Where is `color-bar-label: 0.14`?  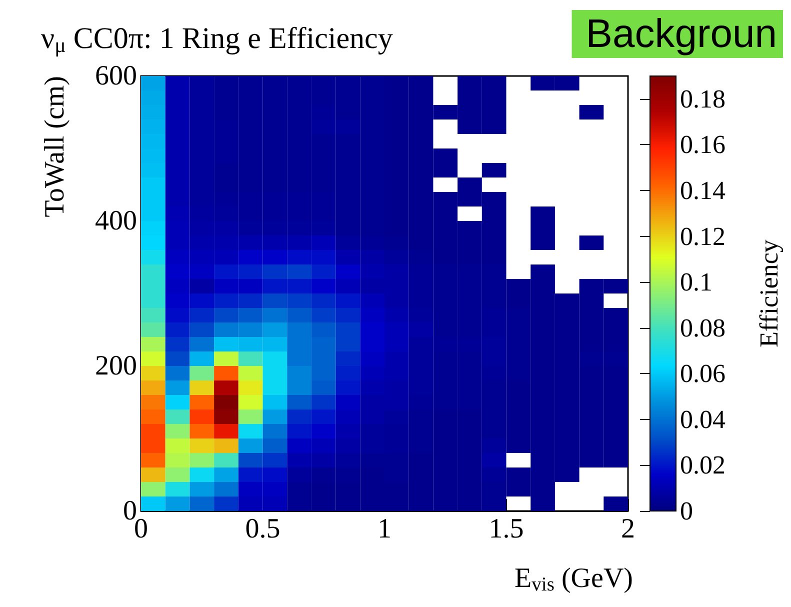
color-bar-label: 0.14 is located at coordinates (703, 190).